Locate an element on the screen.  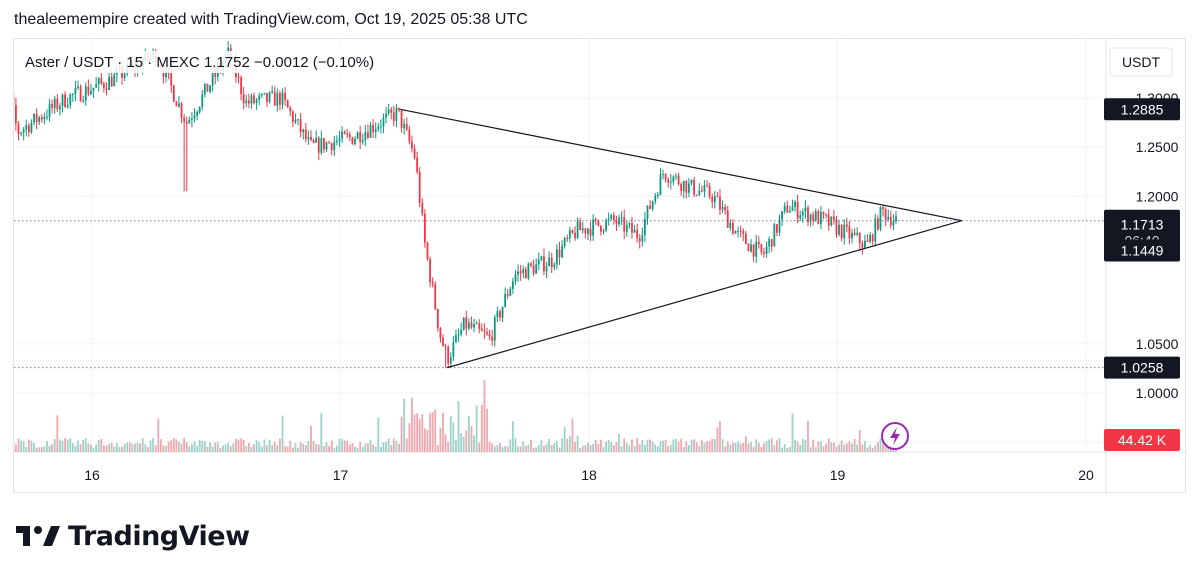
tradingview-logo-icon is located at coordinates (38, 536).